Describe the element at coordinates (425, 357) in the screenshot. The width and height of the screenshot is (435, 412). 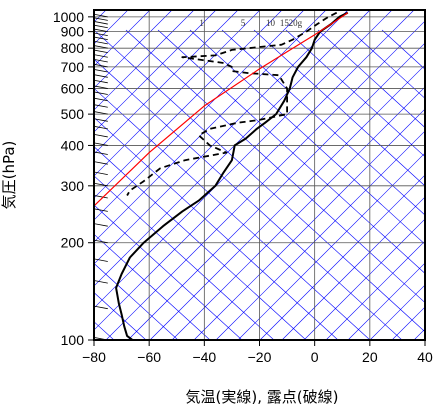
I see `x-tick-label: 40` at that location.